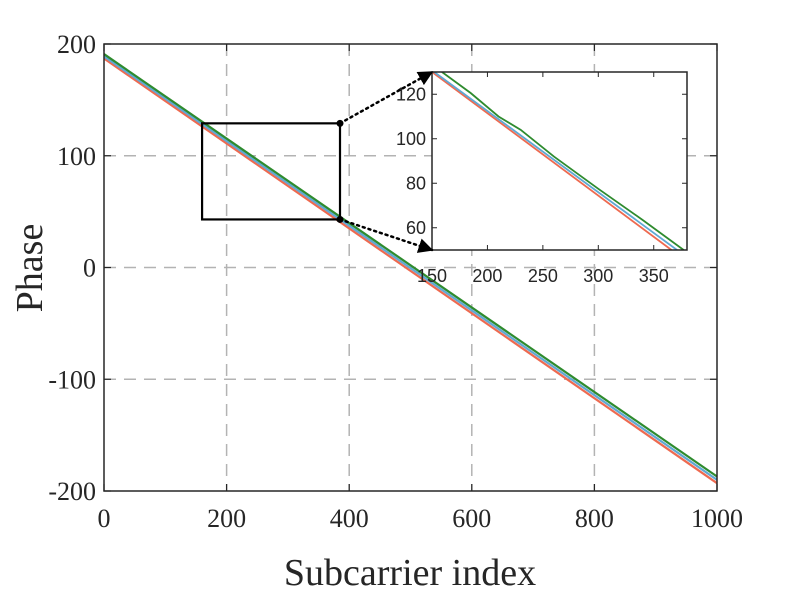  I want to click on y-tick-label: -200, so click(72, 491).